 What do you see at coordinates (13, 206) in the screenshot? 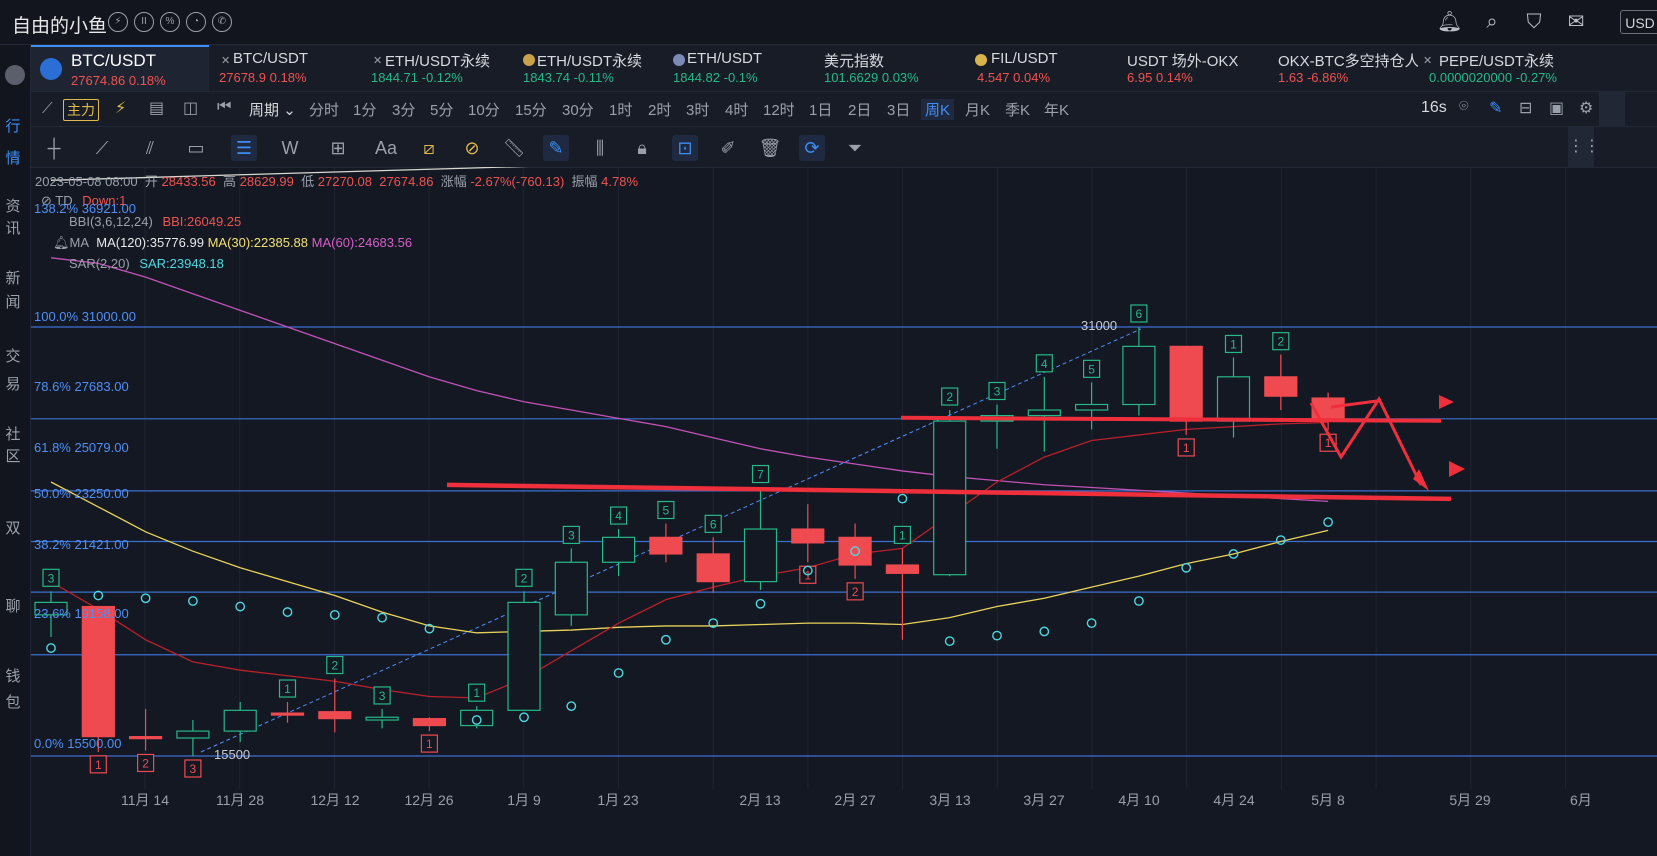
I see `rail-item-news: 资` at bounding box center [13, 206].